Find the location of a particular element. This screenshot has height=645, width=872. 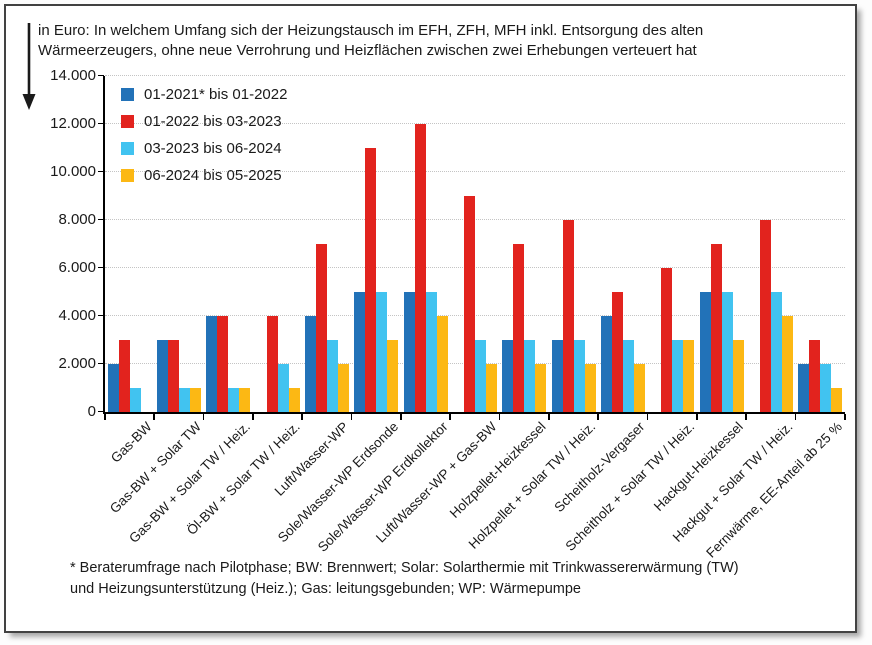

bar-series4-cat5 is located at coordinates (343, 388).